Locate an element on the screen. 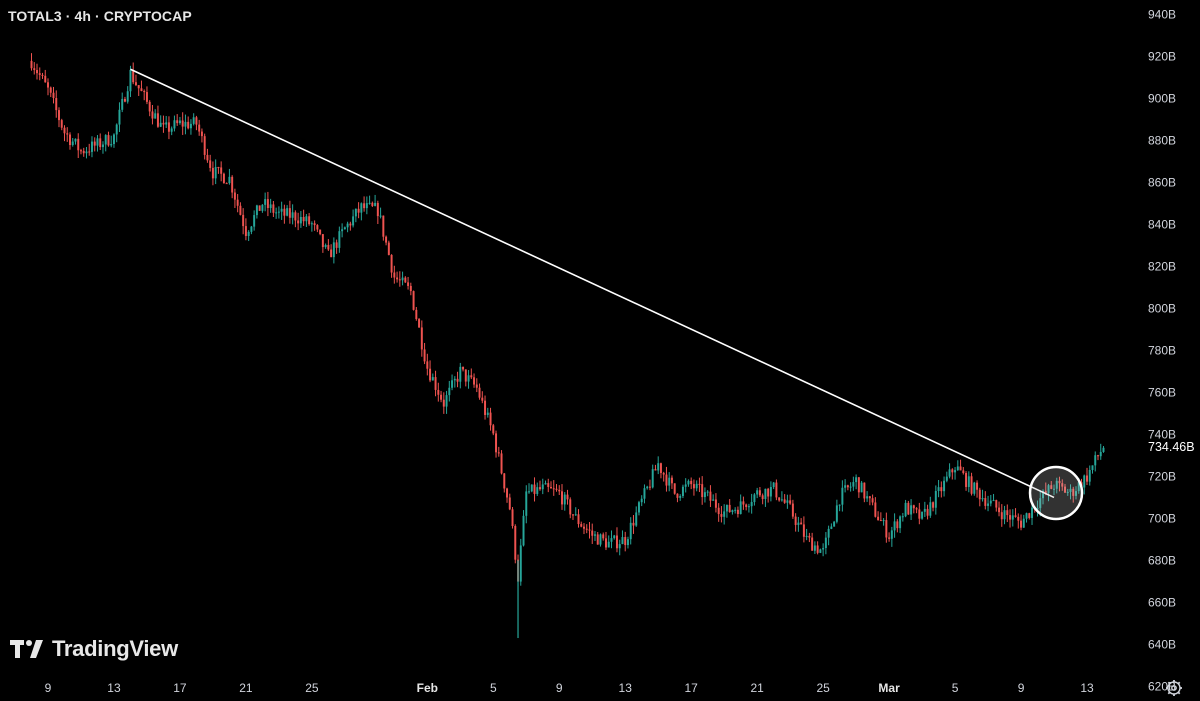  chart-title: TOTAL3 · 4h · CRYPTOCAP is located at coordinates (100, 16).